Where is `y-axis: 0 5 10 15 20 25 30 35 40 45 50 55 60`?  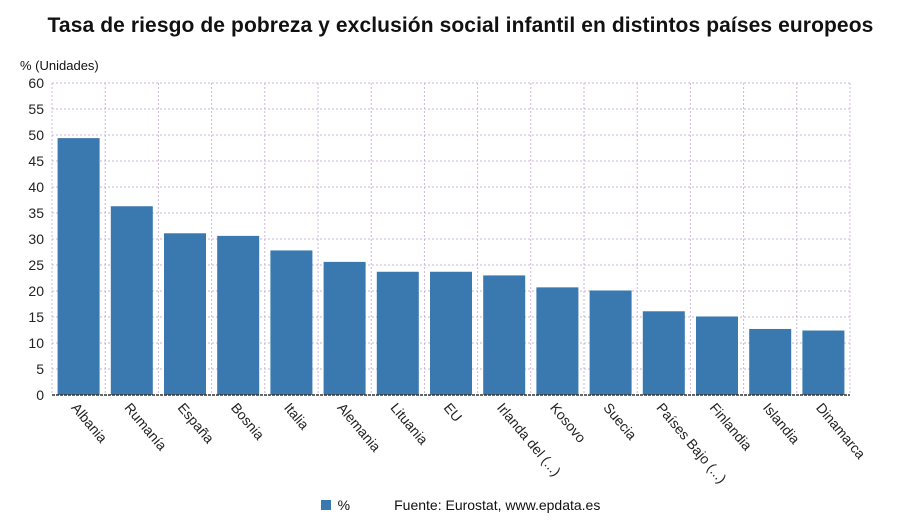
y-axis: 0 5 10 15 20 25 30 35 40 45 50 55 60 is located at coordinates (36, 239).